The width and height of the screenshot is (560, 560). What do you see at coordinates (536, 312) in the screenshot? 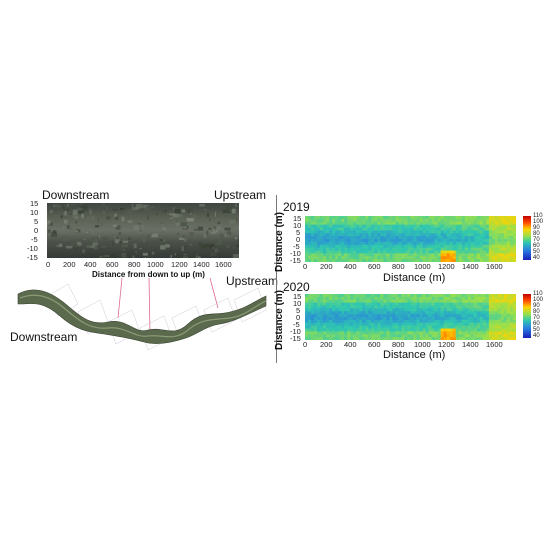
I see `colorbar-tick: 80` at bounding box center [536, 312].